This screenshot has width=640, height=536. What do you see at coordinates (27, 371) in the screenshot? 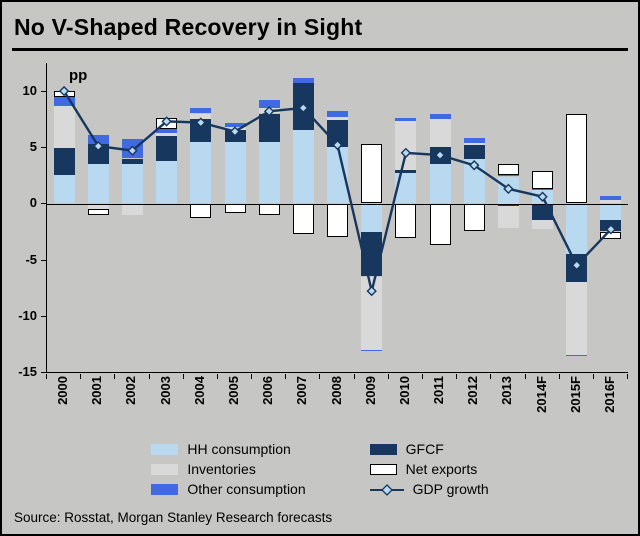
I see `y-tick-label: -15` at bounding box center [27, 371].